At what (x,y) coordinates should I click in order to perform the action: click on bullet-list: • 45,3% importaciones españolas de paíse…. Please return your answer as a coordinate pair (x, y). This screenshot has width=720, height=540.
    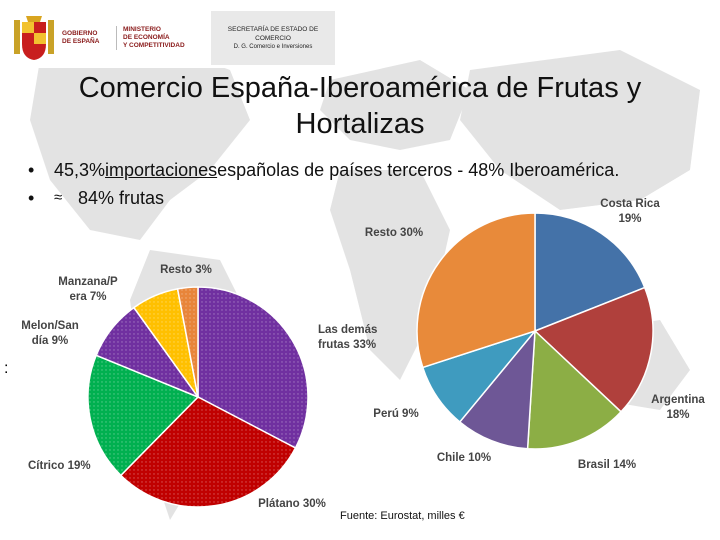
    Looking at the image, I should click on (323, 184).